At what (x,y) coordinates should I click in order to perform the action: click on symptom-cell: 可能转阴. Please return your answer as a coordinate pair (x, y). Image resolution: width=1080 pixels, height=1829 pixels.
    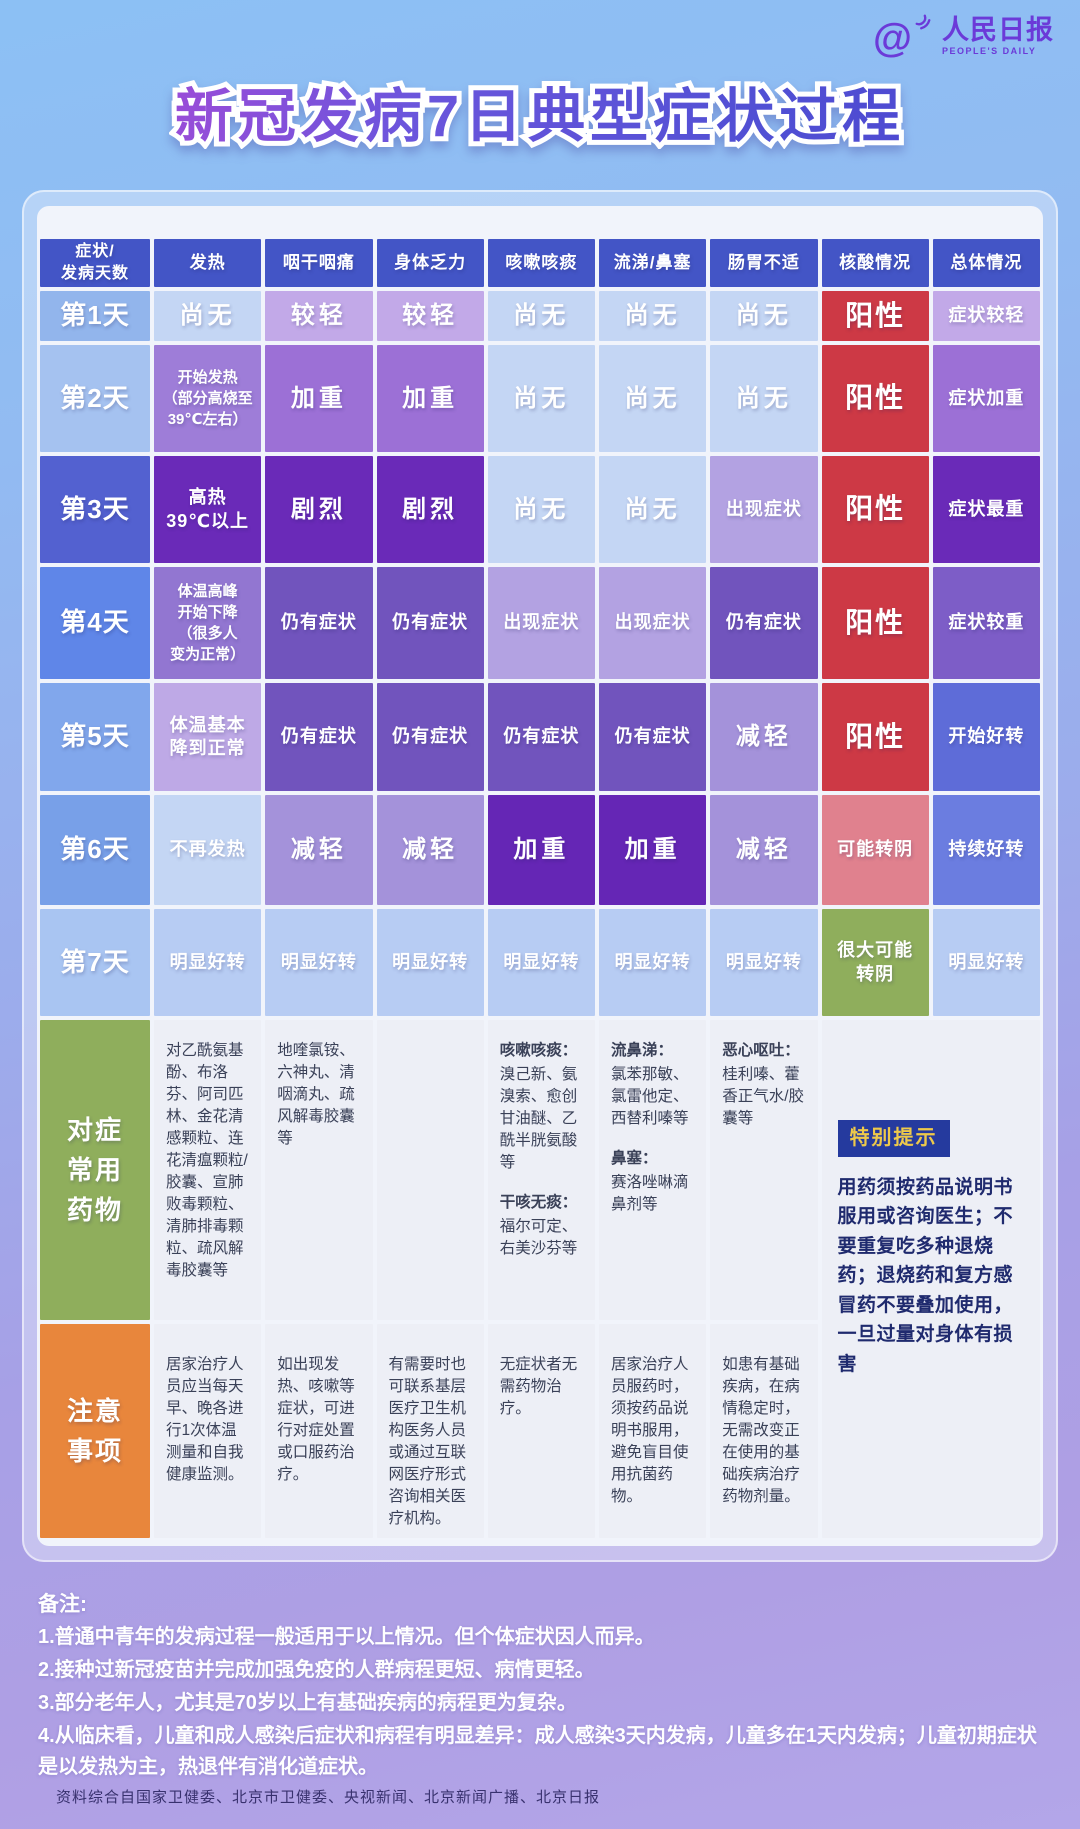
    Looking at the image, I should click on (875, 850).